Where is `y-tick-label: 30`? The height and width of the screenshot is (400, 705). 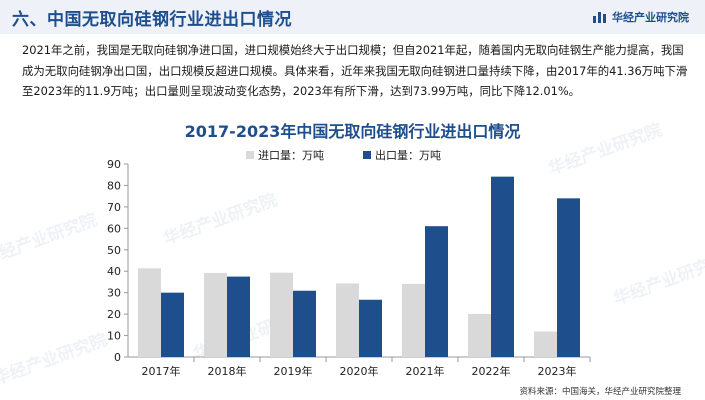 y-tick-label: 30 is located at coordinates (114, 293).